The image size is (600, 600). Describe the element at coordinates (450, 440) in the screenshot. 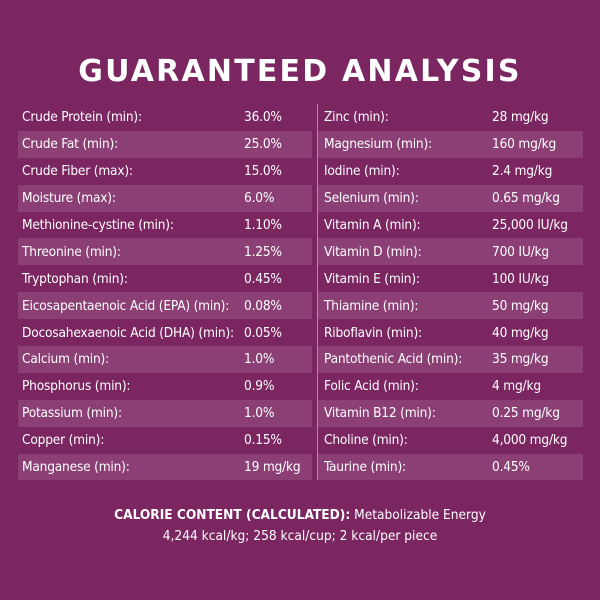

I see `table-row: Choline (min): 4,000 mg/kg` at that location.